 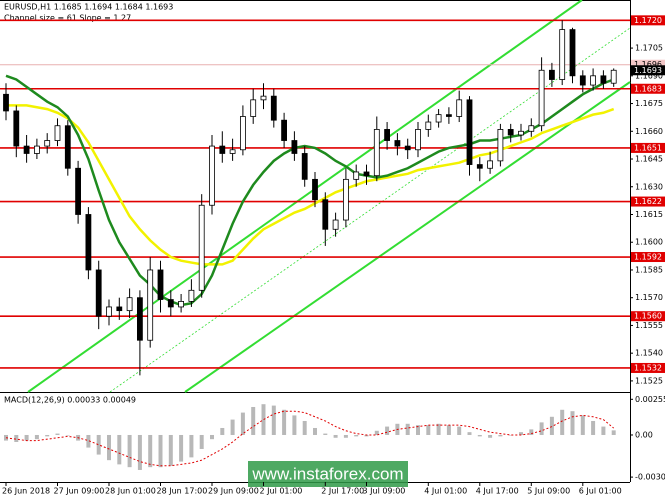 I want to click on y-tick-label: 1.1690, so click(x=649, y=75).